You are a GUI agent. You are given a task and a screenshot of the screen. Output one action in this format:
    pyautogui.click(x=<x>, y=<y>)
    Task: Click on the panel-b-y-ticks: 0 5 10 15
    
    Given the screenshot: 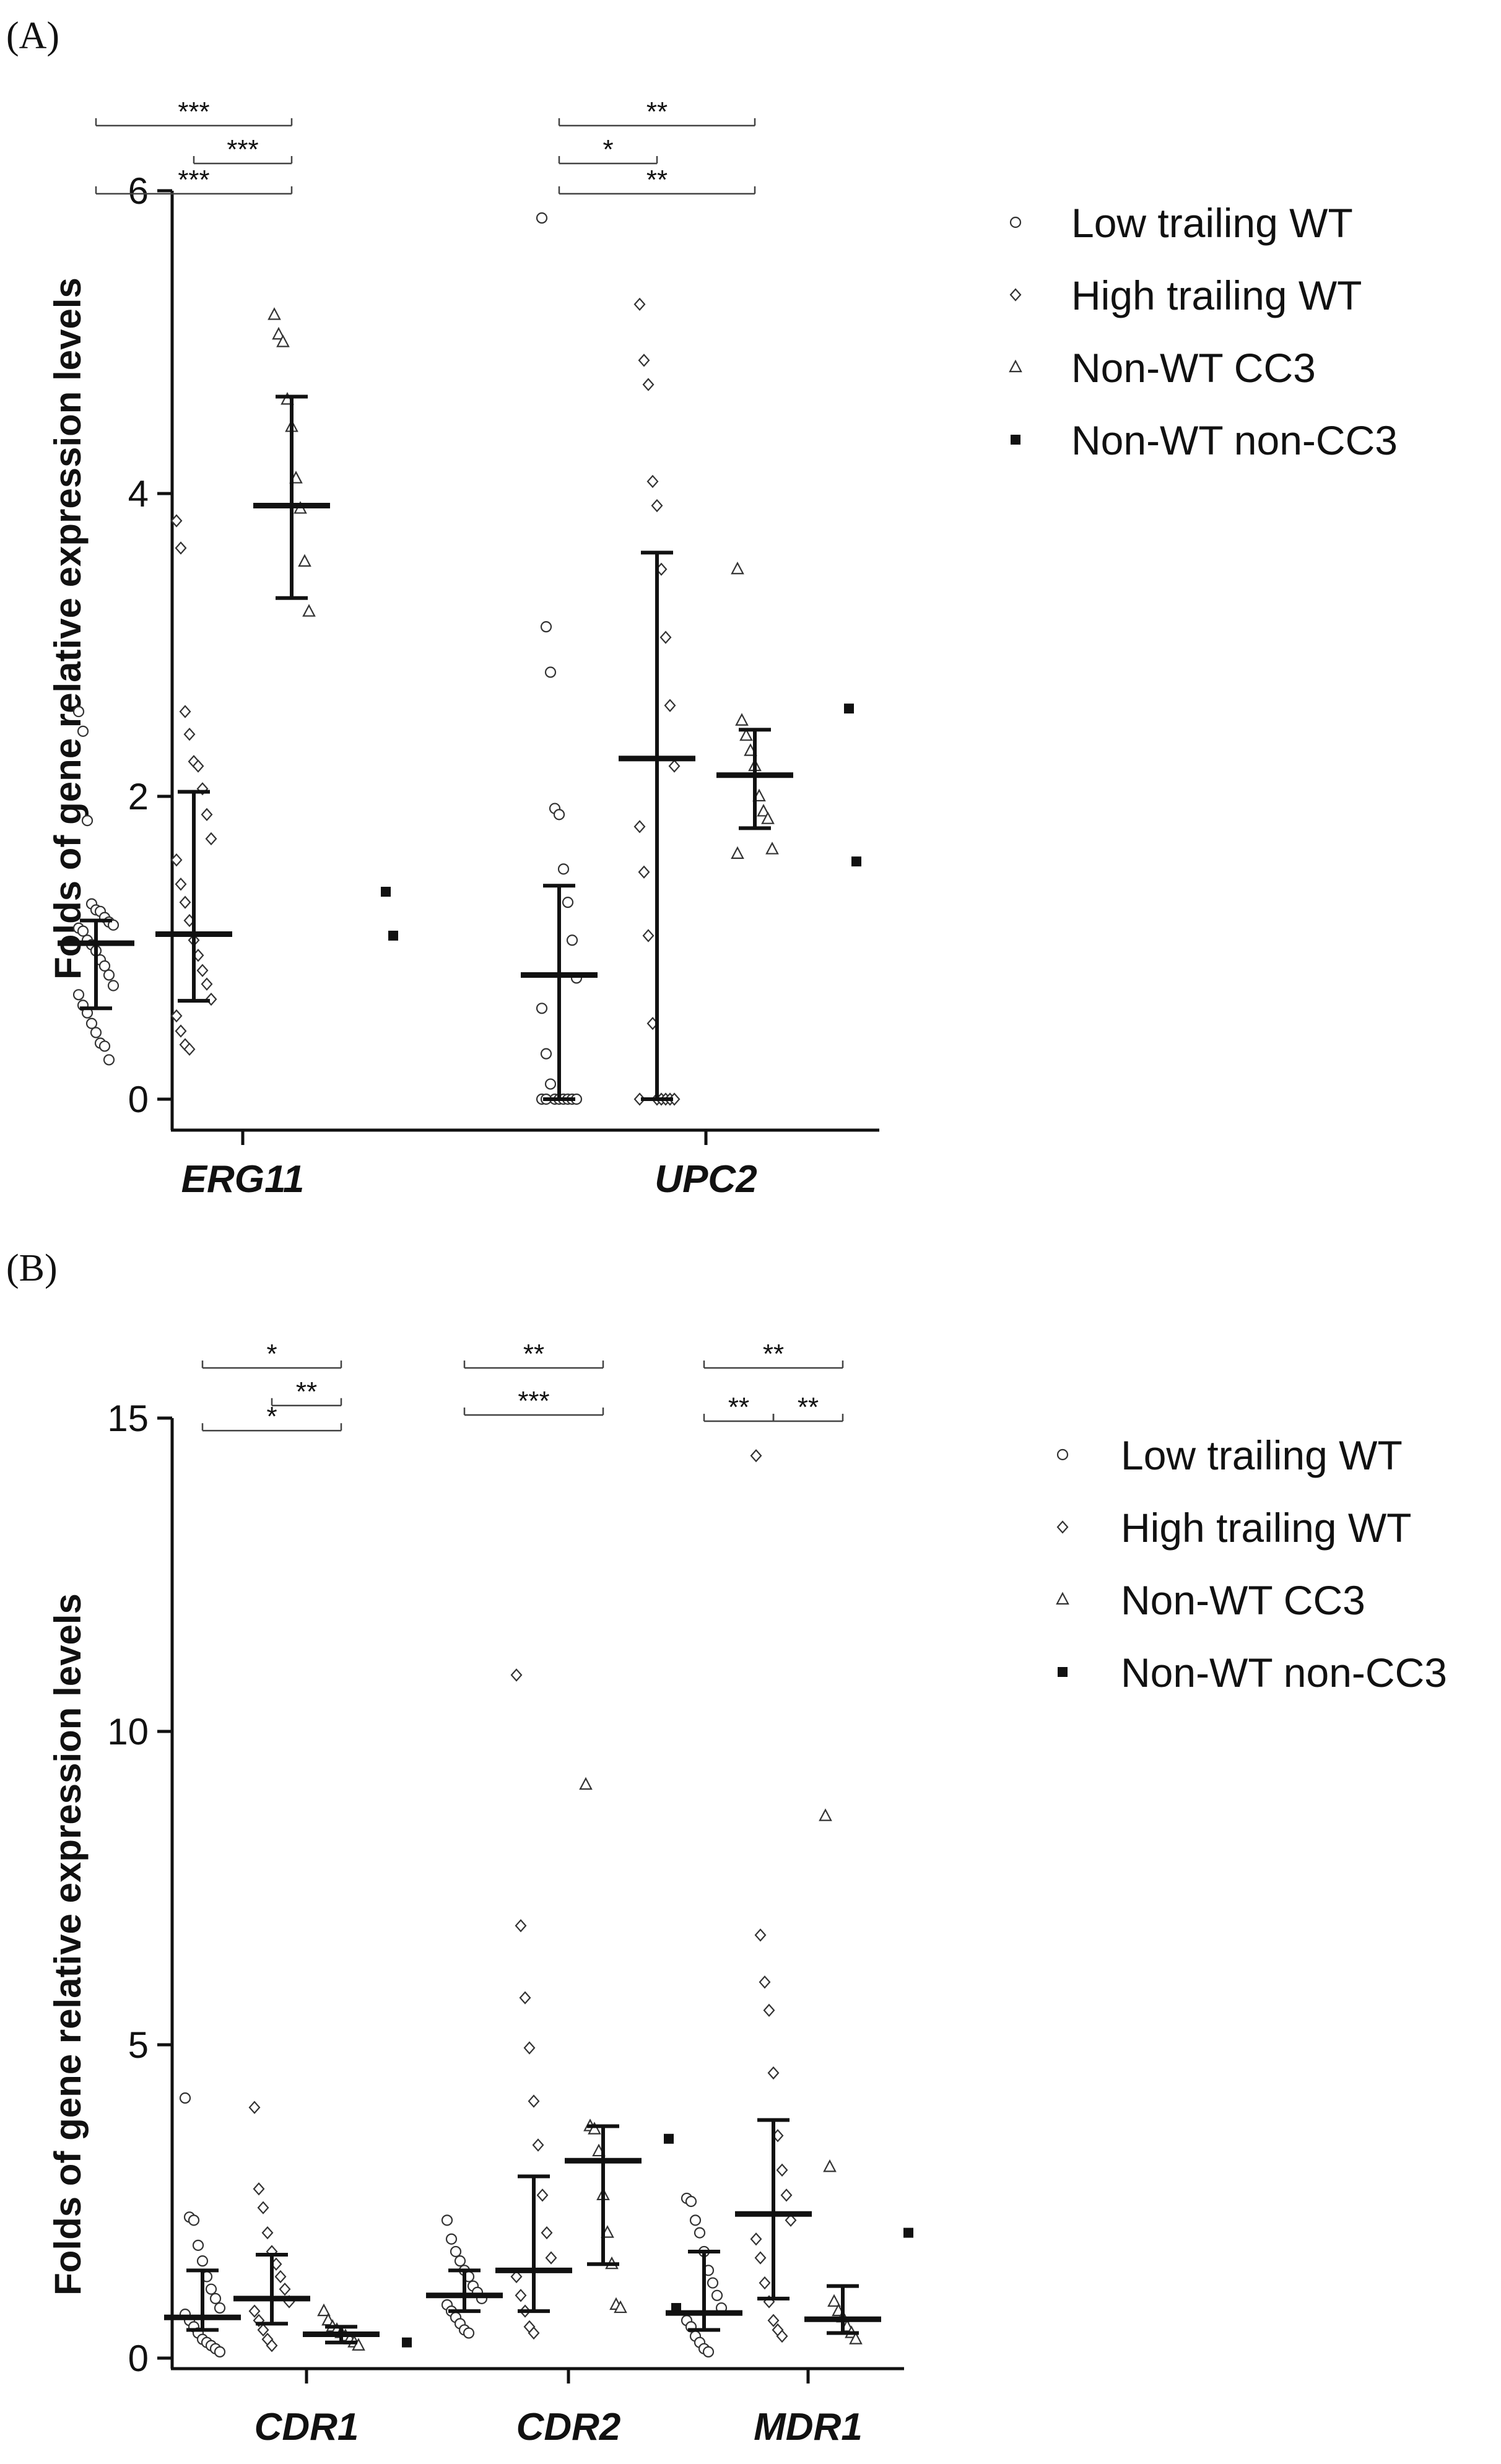 What is the action you would take?
    pyautogui.click(x=139, y=1888)
    